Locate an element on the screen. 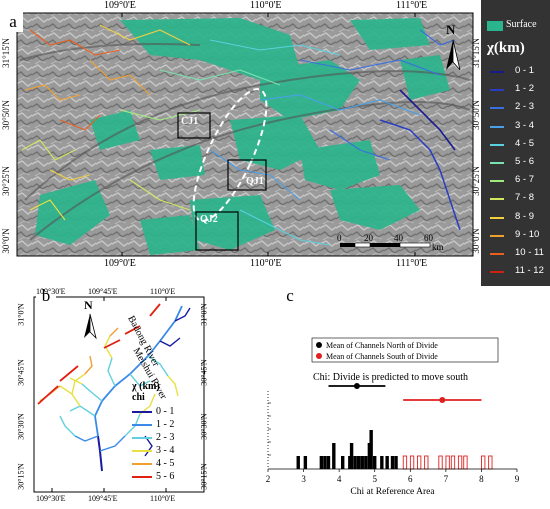  surface-swatch is located at coordinates (495, 26).